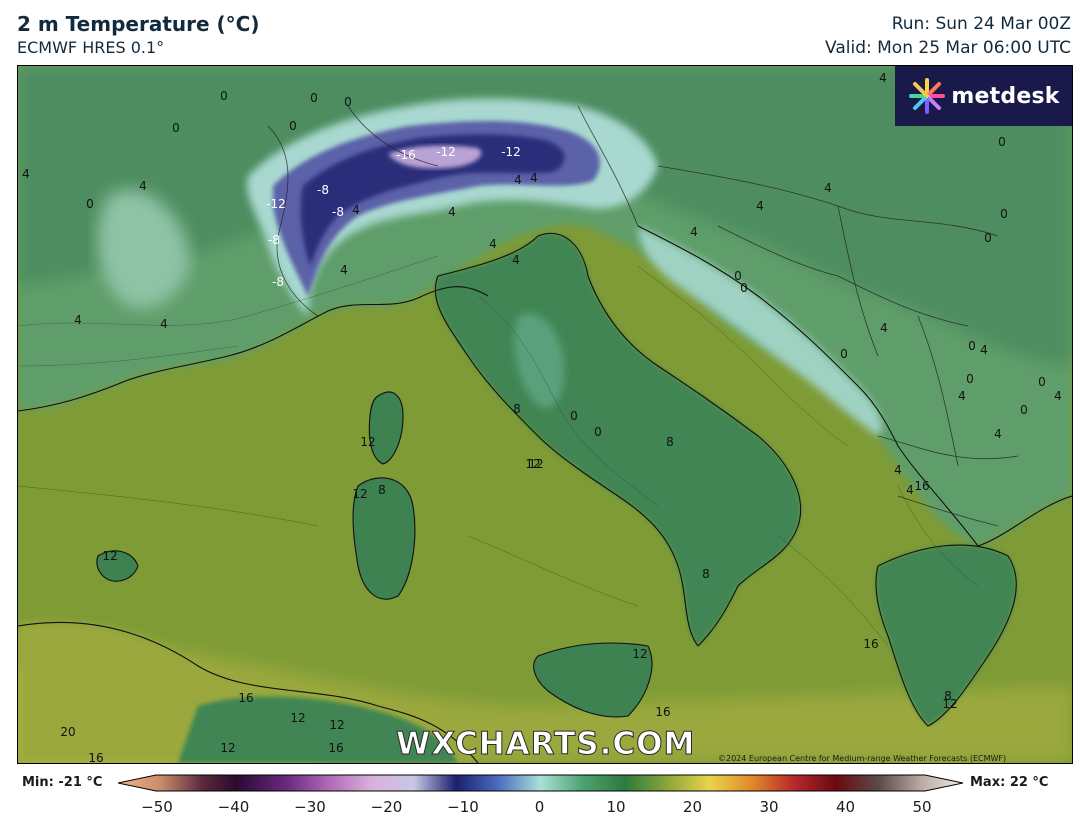 This screenshot has height=833, width=1088. I want to click on colorbar-tick-label: 20, so click(692, 807).